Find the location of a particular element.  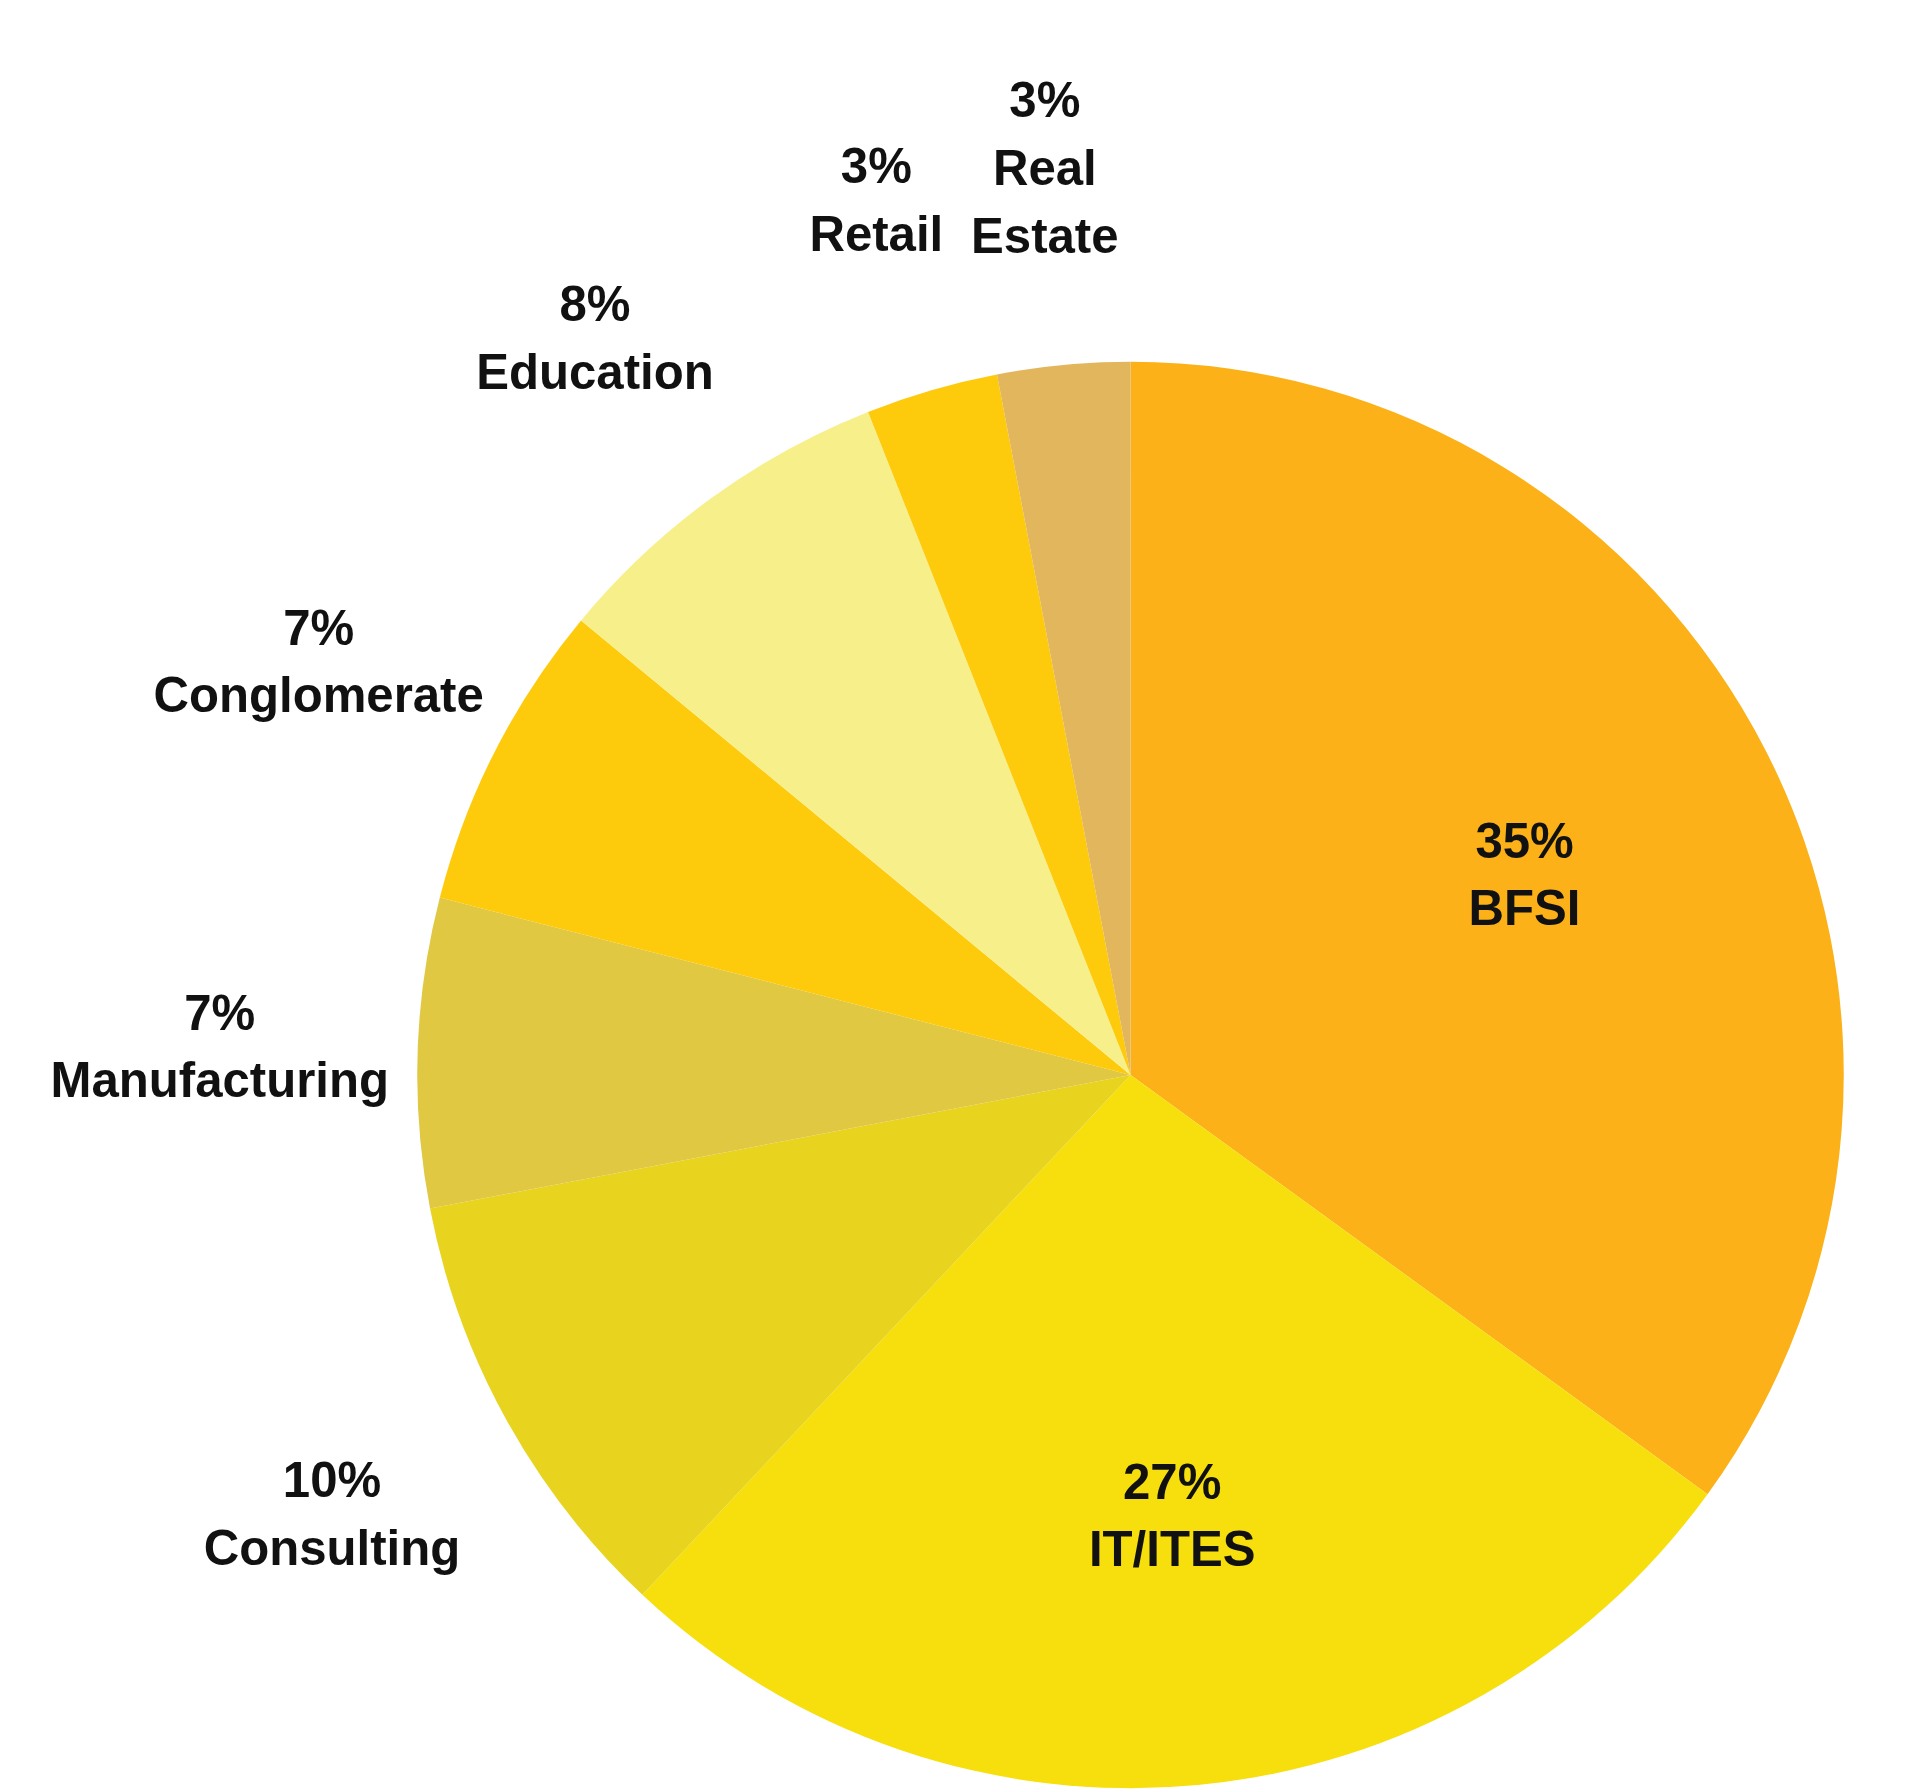

slice-label: Real Estate is located at coordinates (1045, 201).